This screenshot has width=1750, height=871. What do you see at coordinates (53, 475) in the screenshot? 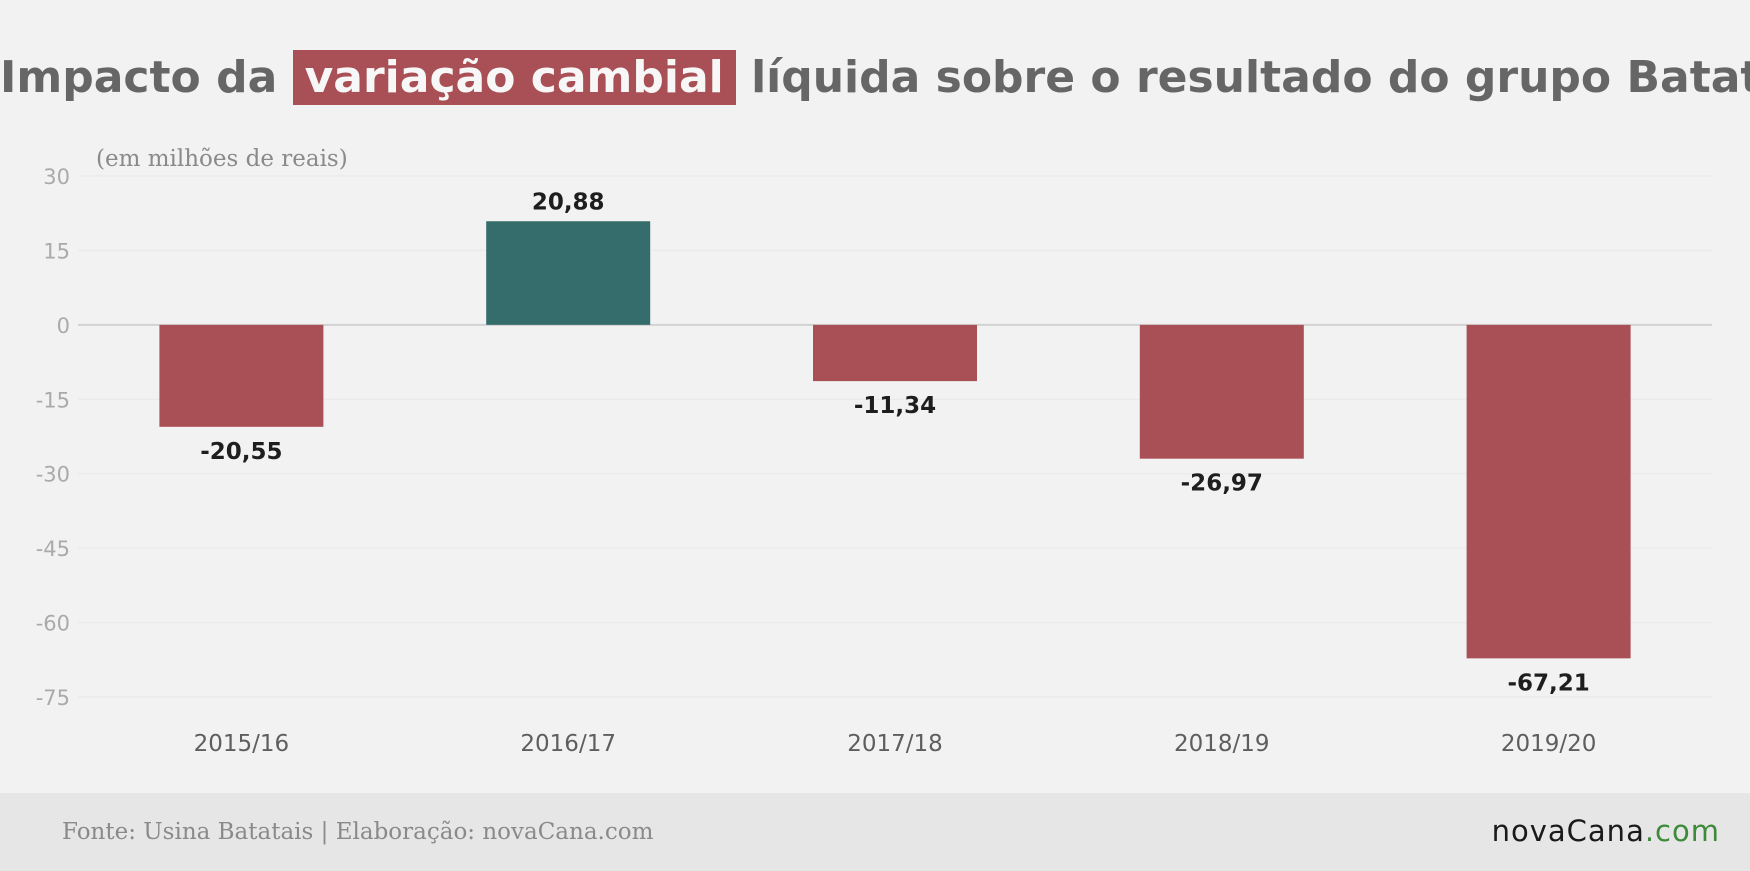
I see `y-tick-label: -30` at bounding box center [53, 475].